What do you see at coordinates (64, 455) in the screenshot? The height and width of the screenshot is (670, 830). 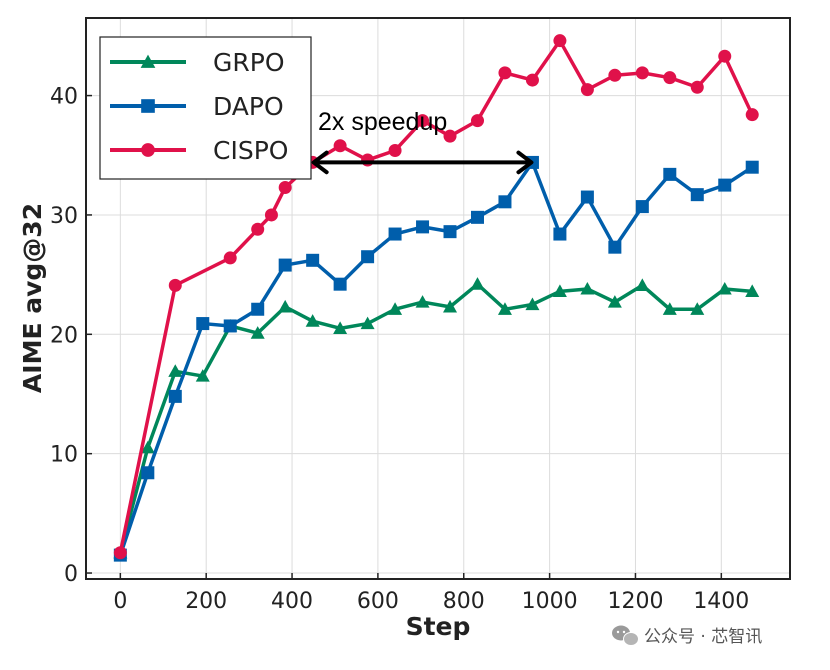 I see `y-tick-label: 10` at bounding box center [64, 455].